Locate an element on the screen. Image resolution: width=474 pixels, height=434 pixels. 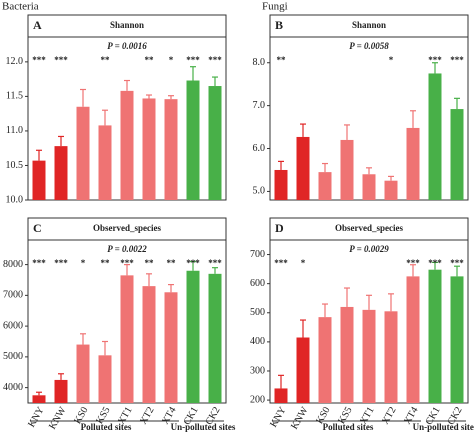
y-tick-label: 5000 is located at coordinates (13, 356).